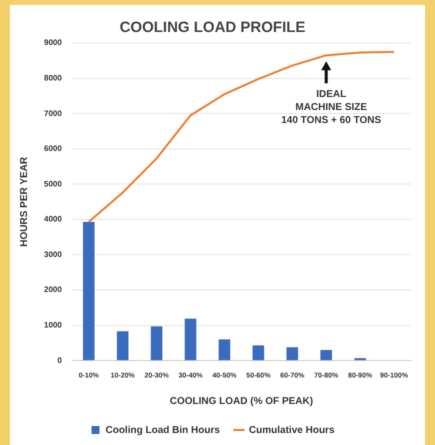 The height and width of the screenshot is (445, 435). What do you see at coordinates (242, 401) in the screenshot?
I see `x-axis-title: COOLING LOAD (% OF PEAK)` at bounding box center [242, 401].